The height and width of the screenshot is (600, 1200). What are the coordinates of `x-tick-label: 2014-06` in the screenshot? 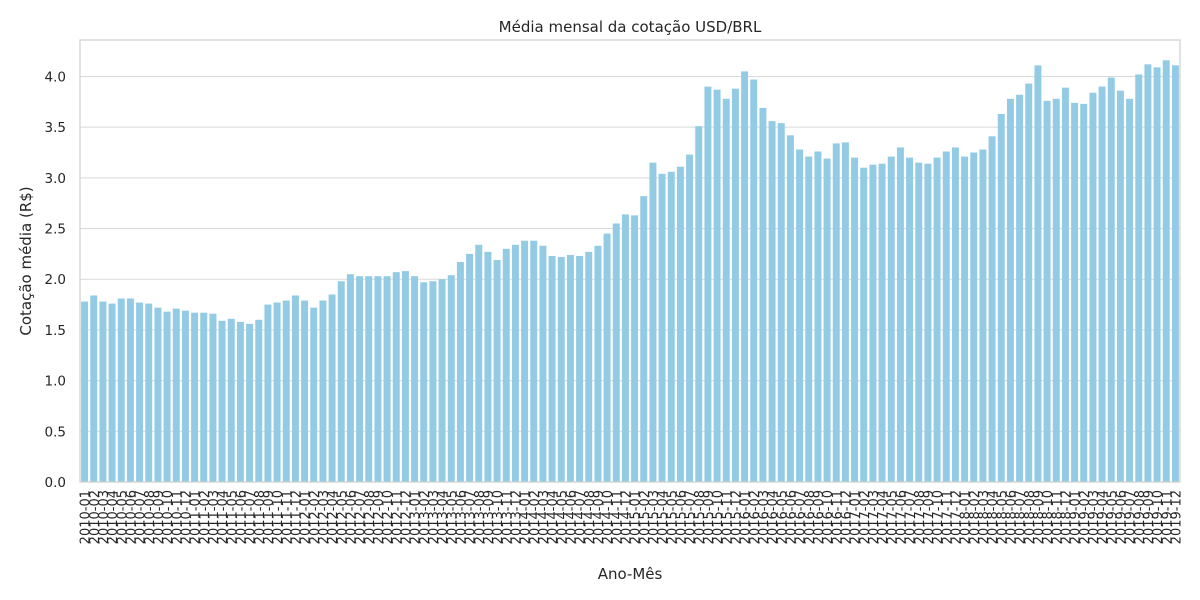 It's located at (571, 517).